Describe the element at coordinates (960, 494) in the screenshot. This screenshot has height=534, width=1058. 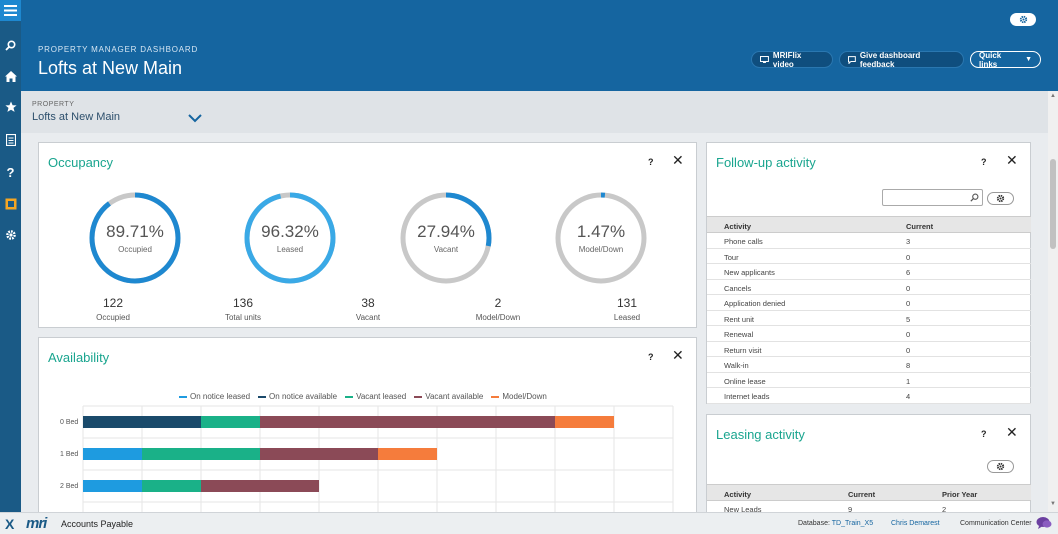
I see `column-header: Prior Year` at that location.